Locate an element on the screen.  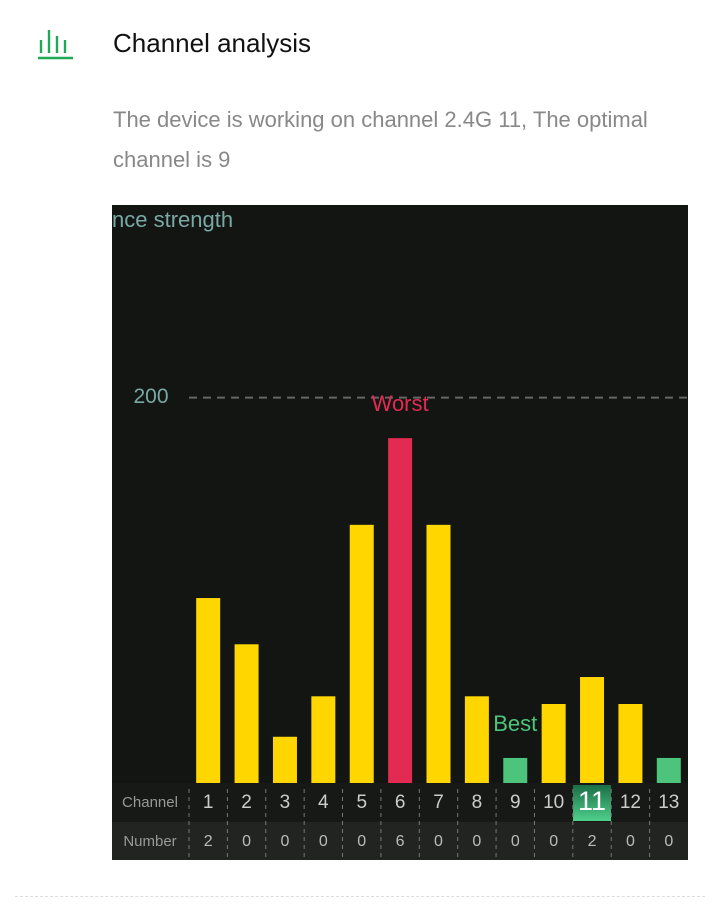
x-tick-label: 13 is located at coordinates (668, 802).